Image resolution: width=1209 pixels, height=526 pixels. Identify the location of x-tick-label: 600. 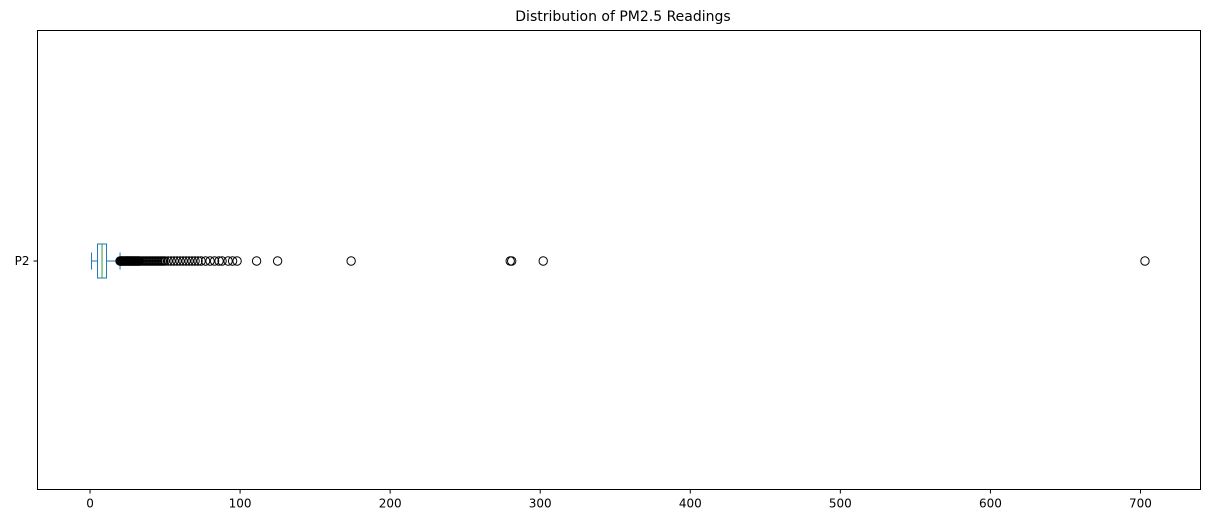
(990, 504).